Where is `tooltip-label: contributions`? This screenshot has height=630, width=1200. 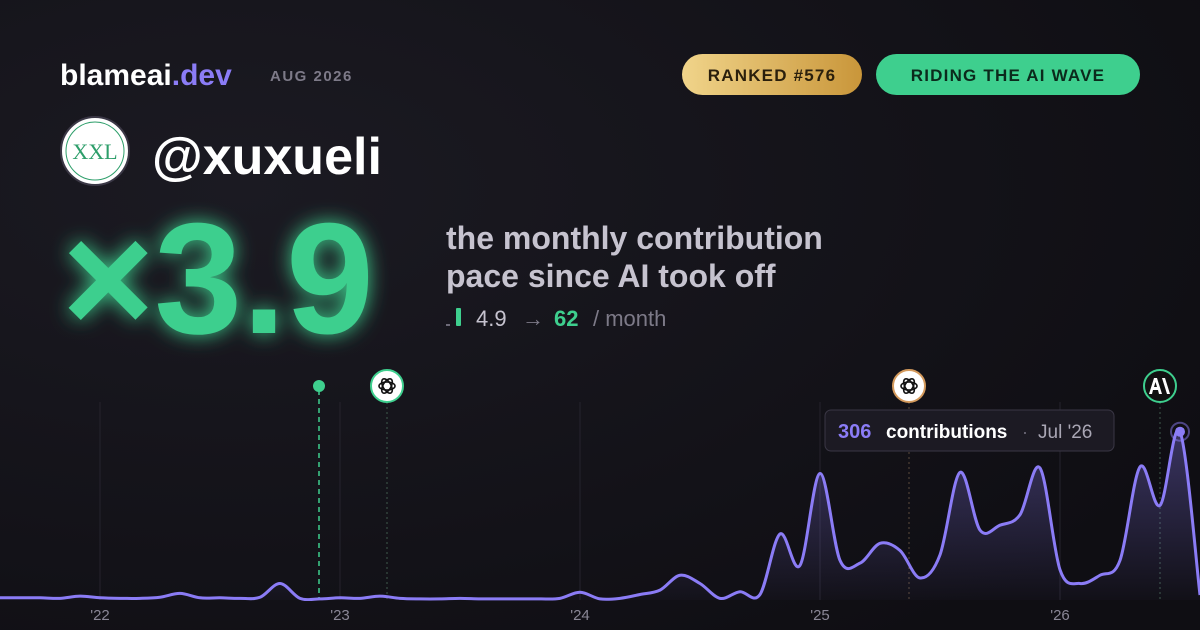
tooltip-label: contributions is located at coordinates (946, 432).